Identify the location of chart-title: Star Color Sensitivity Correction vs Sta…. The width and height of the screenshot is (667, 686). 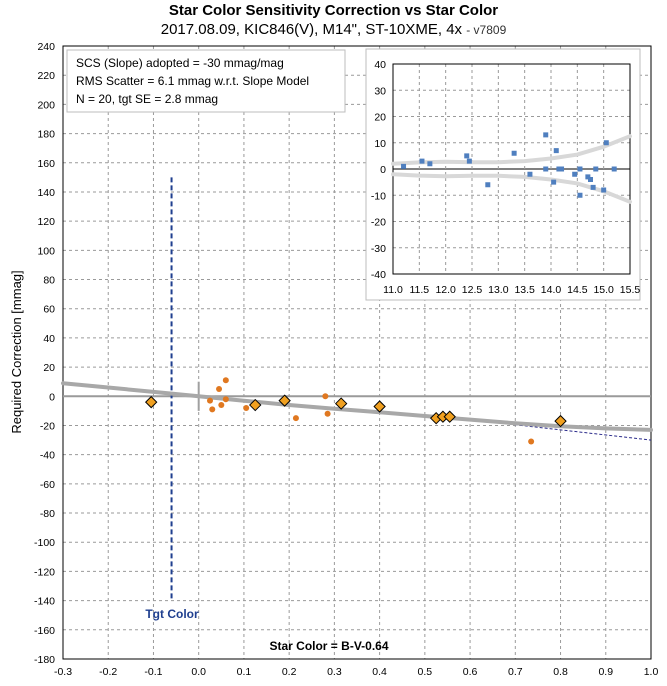
(333, 10).